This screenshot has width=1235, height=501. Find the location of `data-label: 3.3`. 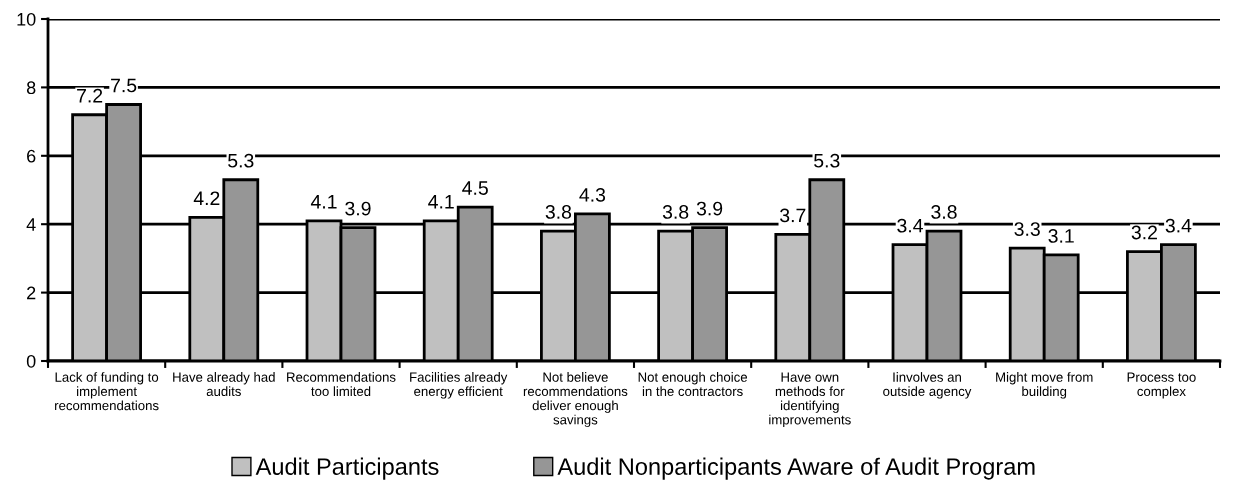

data-label: 3.3 is located at coordinates (1027, 229).